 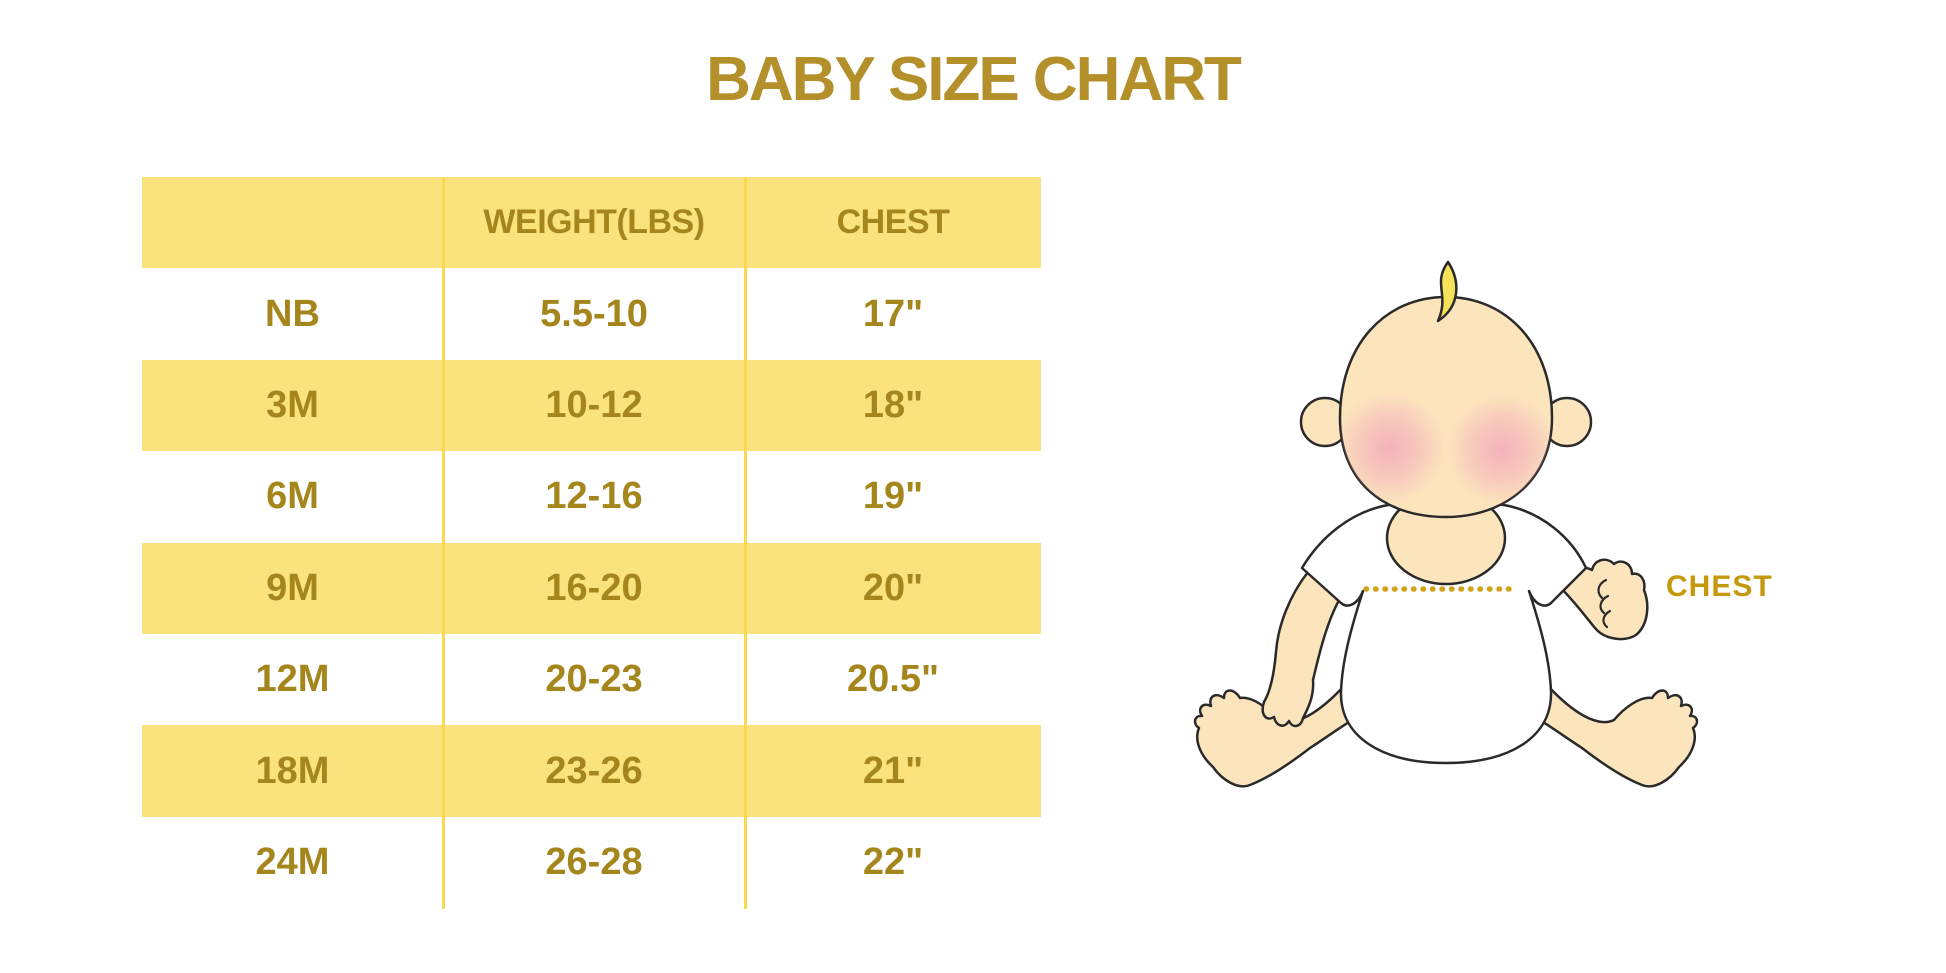 I want to click on header-cell-chest: CHEST, so click(x=893, y=222).